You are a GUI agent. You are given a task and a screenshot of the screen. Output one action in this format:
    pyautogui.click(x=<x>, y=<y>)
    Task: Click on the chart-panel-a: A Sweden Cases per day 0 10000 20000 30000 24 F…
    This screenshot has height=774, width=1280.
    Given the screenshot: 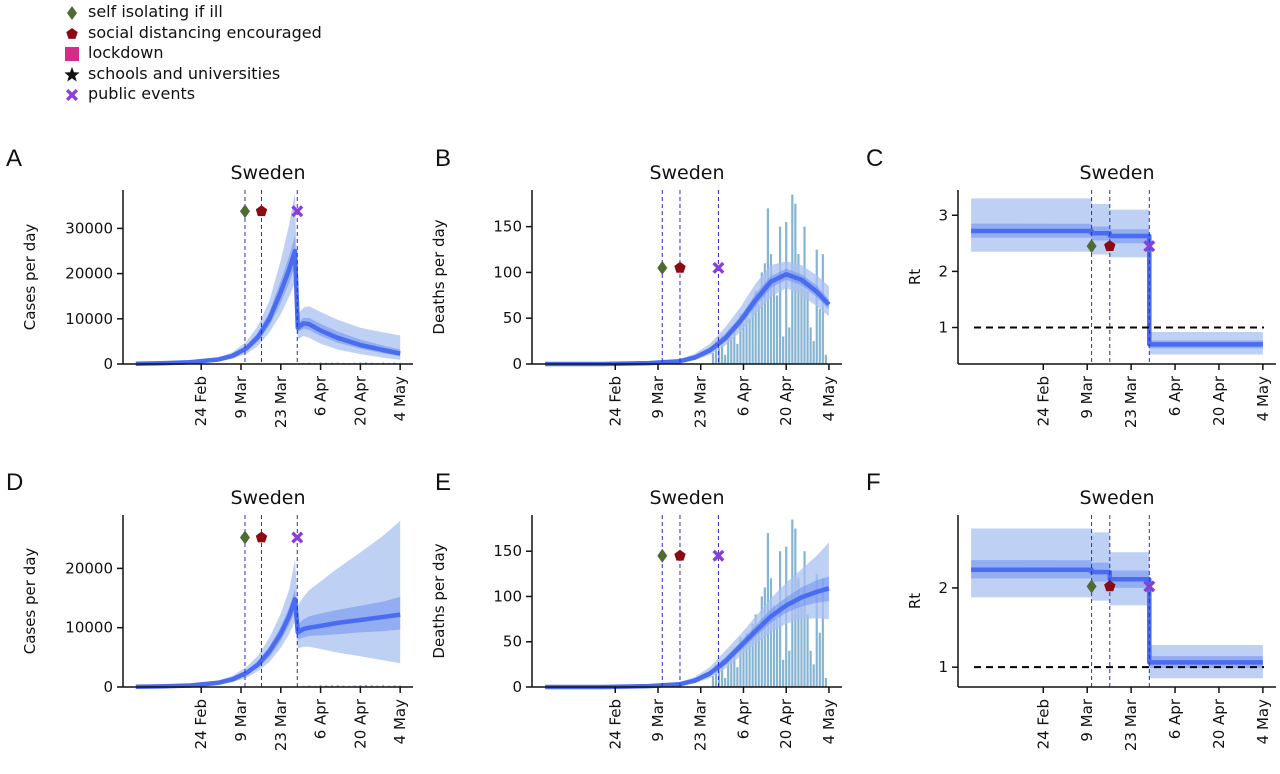 What is the action you would take?
    pyautogui.click(x=209, y=286)
    